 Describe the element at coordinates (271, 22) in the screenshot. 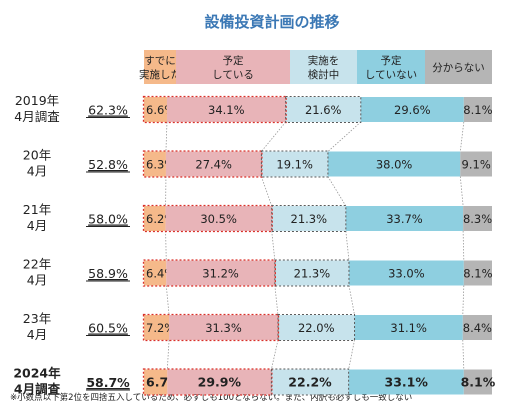

I see `chart-title: 設備投資計画の推移` at that location.